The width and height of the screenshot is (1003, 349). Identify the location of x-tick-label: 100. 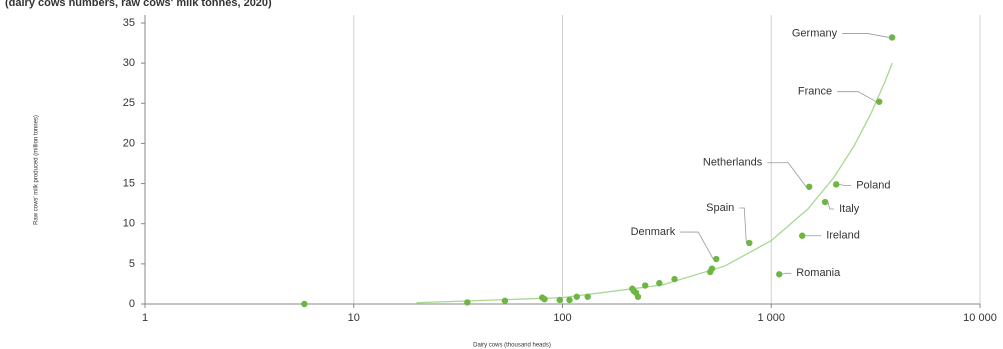
(562, 318).